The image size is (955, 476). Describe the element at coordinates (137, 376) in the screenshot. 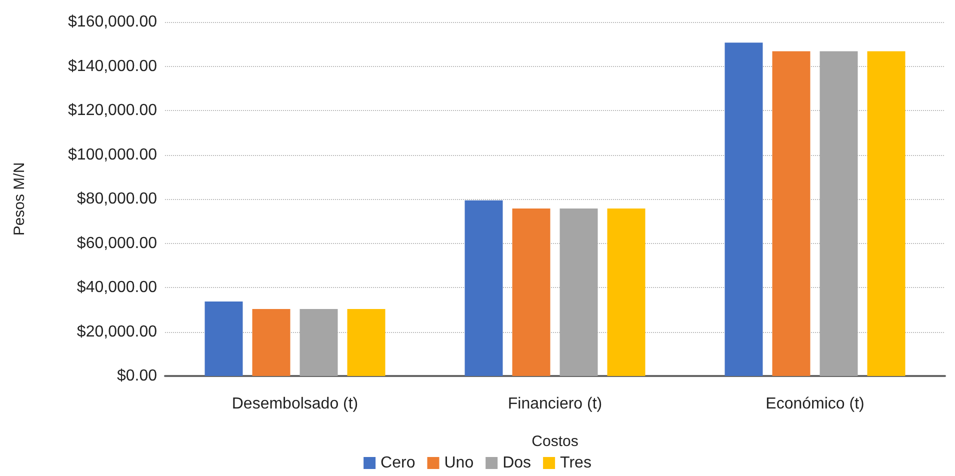

I see `y-tick-label: $0.00` at that location.